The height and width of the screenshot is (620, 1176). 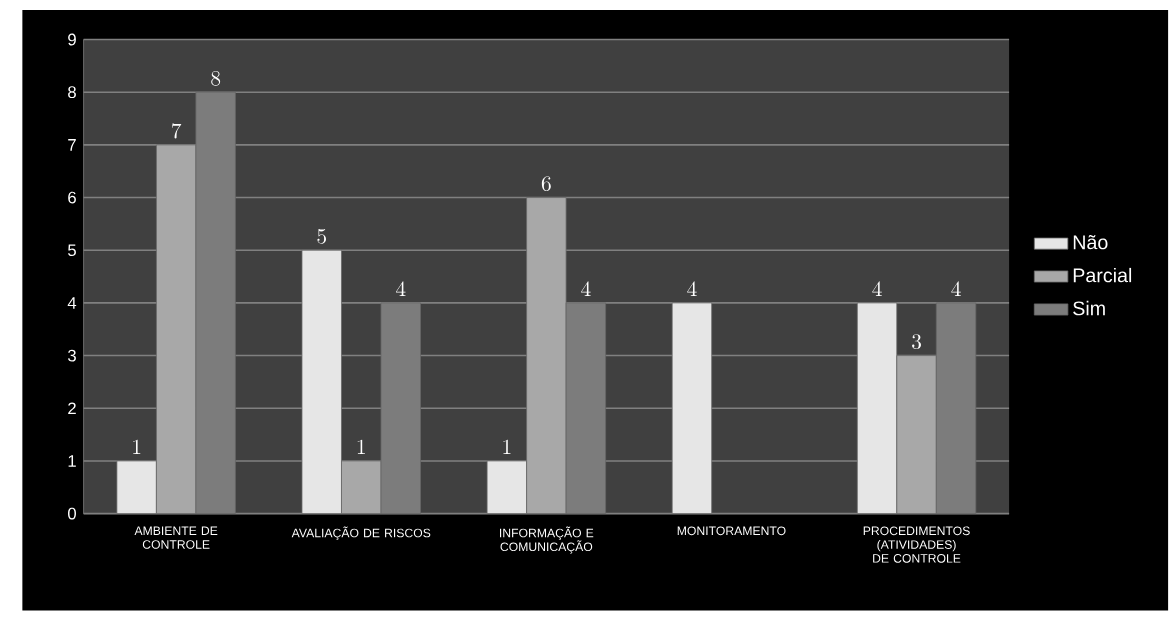 I want to click on y-tick-label: 4, so click(x=72, y=303).